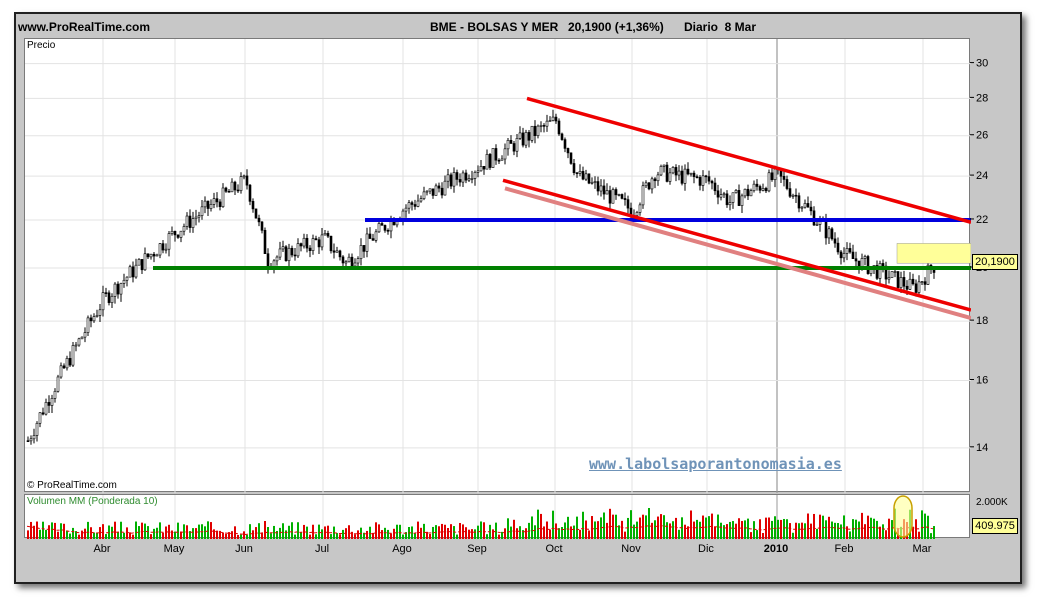 This screenshot has width=1040, height=600. I want to click on volume-moving-average, so click(480, 530).